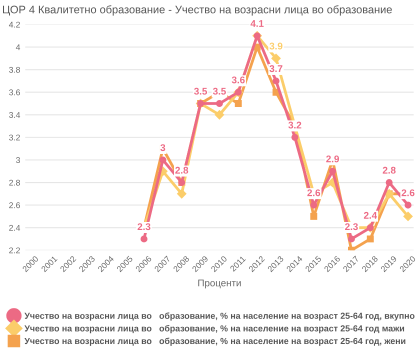 The height and width of the screenshot is (350, 420). Describe the element at coordinates (257, 23) in the screenshot. I see `data-label: 4.1` at that location.